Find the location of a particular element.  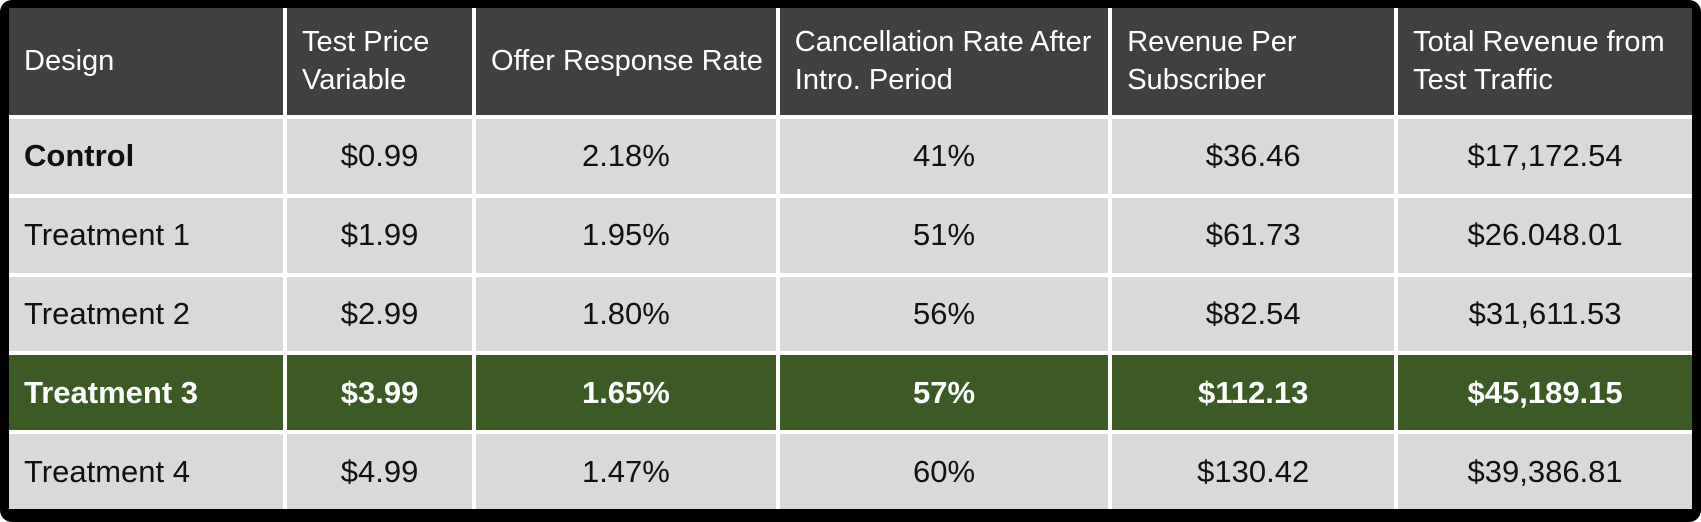

header-cell-offer-response-rate: Offer Response Rate is located at coordinates (626, 61).